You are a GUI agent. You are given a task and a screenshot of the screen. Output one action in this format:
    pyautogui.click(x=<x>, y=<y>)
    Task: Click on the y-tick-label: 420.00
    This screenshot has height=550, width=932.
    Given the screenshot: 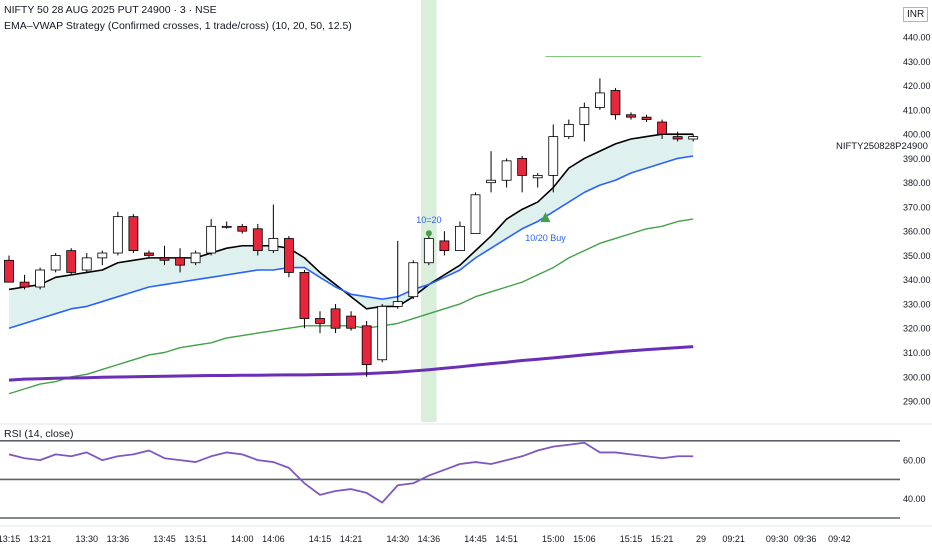 What is the action you would take?
    pyautogui.click(x=917, y=86)
    